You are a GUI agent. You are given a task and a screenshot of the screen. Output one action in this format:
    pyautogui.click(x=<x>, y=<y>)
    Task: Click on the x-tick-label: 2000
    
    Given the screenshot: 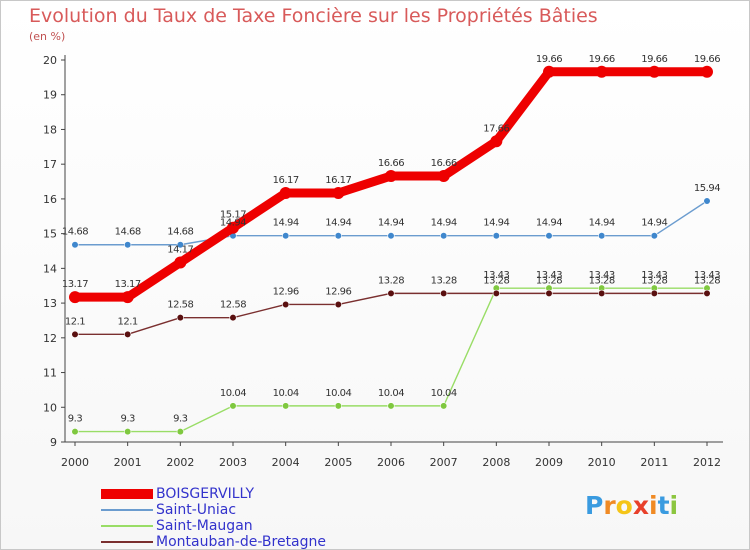 What is the action you would take?
    pyautogui.click(x=75, y=462)
    